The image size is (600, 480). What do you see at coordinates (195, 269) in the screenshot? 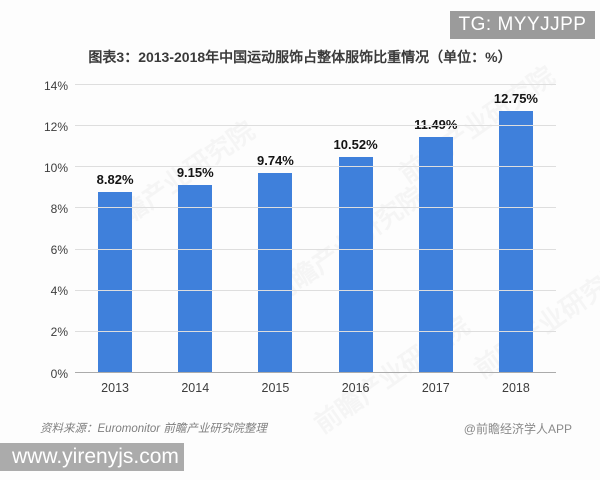
I see `bar-2014: 9.15%` at bounding box center [195, 269].